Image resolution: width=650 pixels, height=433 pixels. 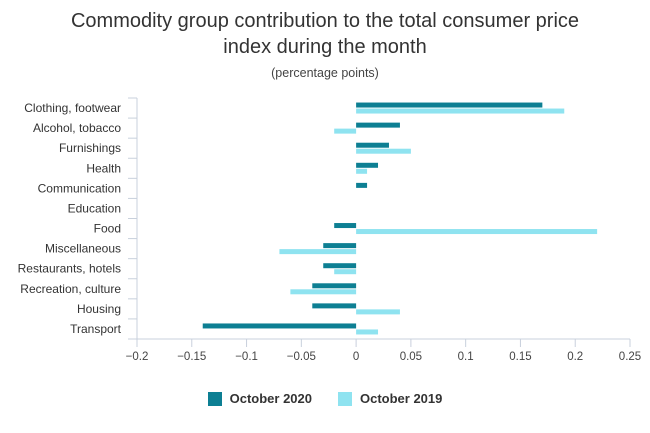 What do you see at coordinates (83, 249) in the screenshot?
I see `category-label: Miscellaneous` at bounding box center [83, 249].